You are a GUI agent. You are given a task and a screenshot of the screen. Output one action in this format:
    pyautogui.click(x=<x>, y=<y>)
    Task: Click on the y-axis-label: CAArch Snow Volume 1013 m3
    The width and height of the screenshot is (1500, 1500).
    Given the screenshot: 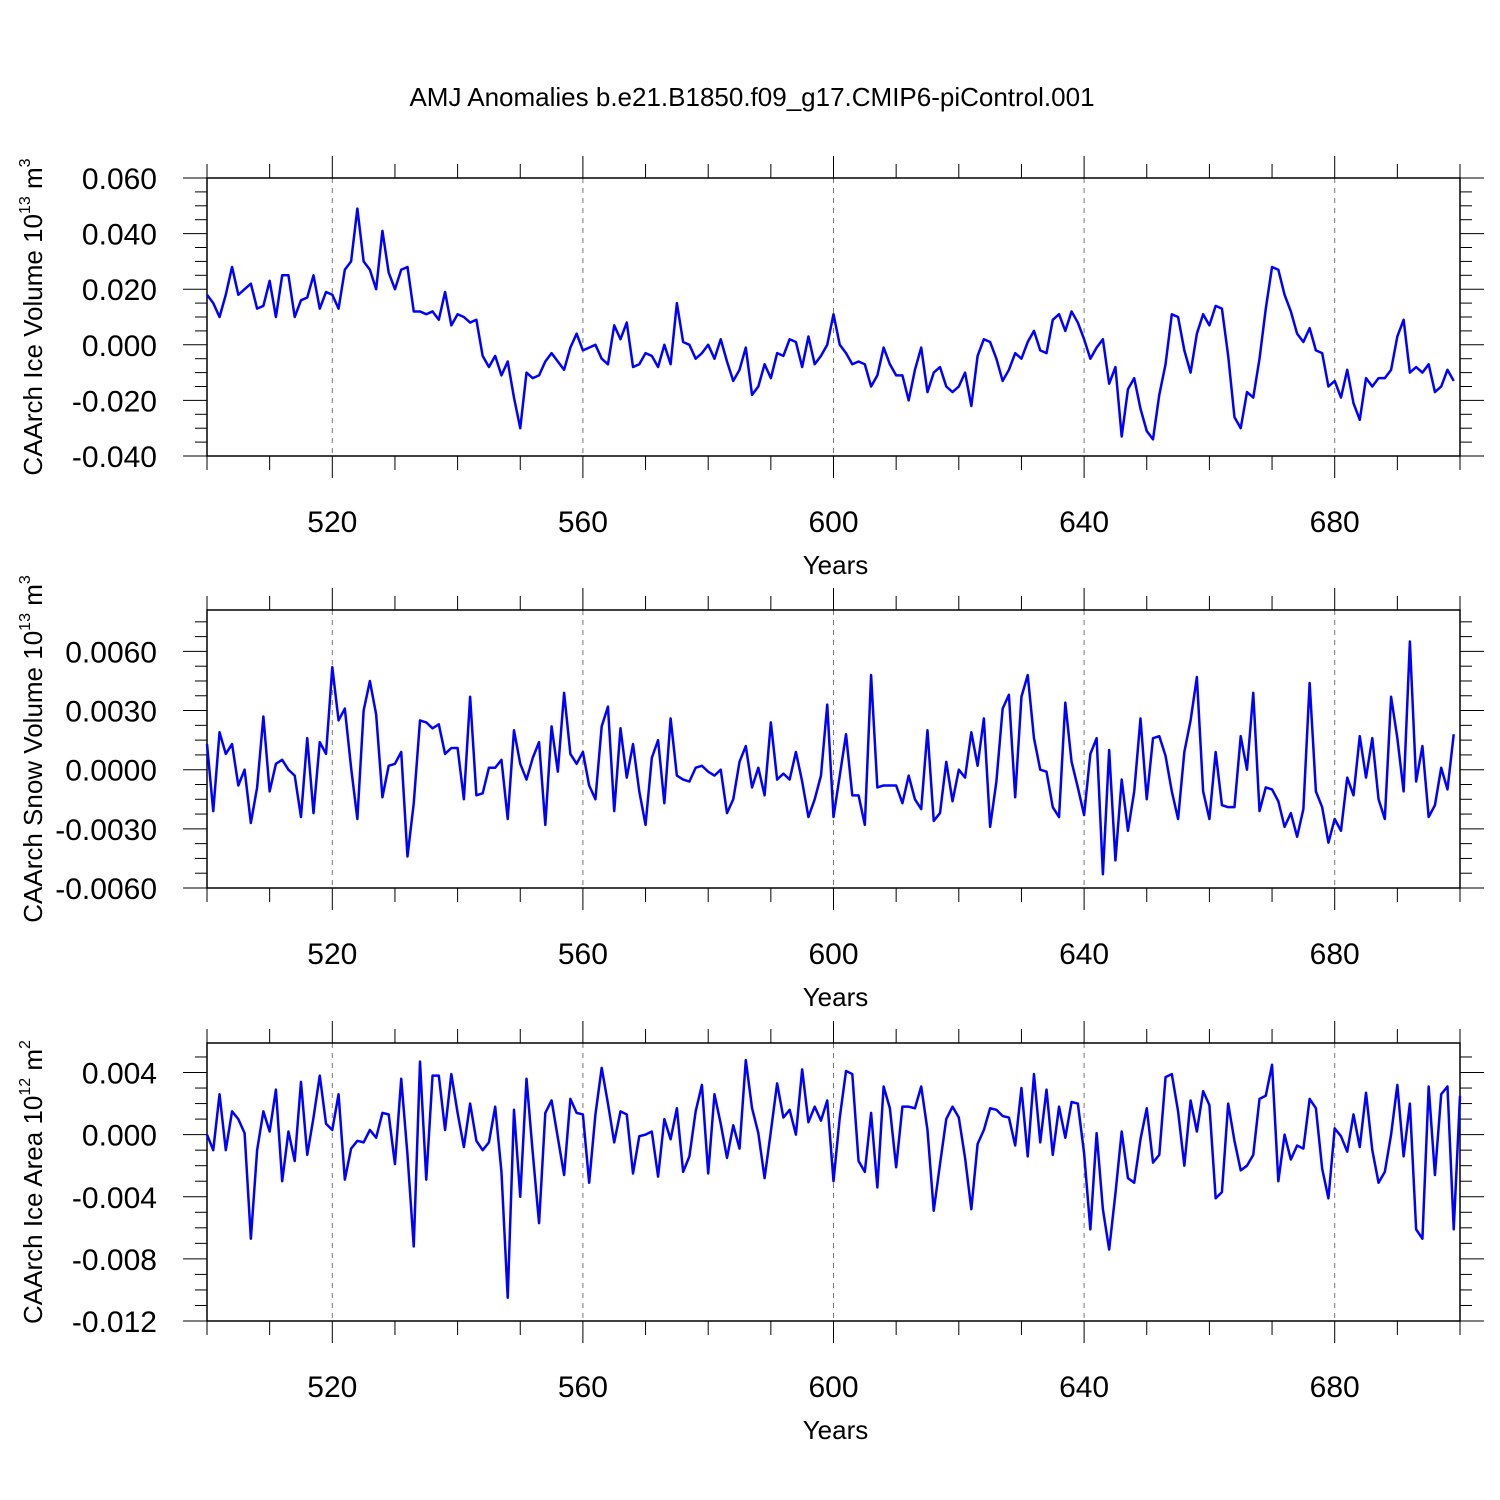 What is the action you would take?
    pyautogui.click(x=32, y=749)
    